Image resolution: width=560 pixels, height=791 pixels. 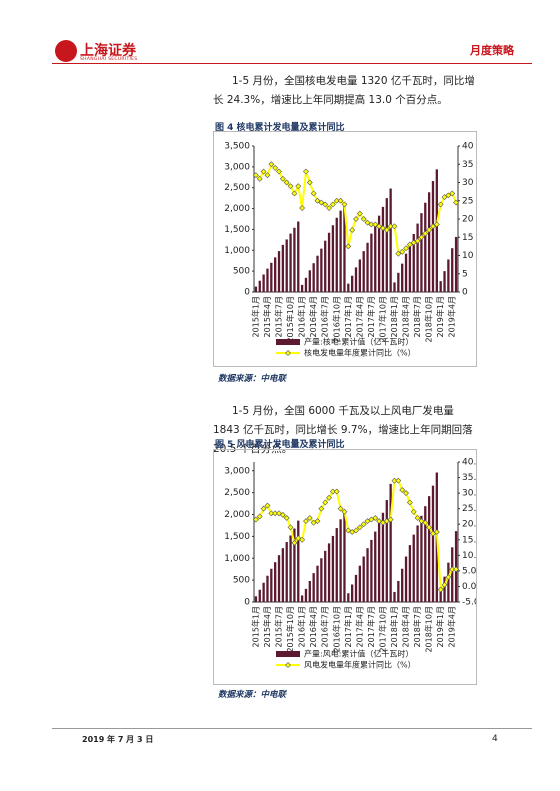 I want to click on y-tick-label: 500, so click(x=241, y=581).